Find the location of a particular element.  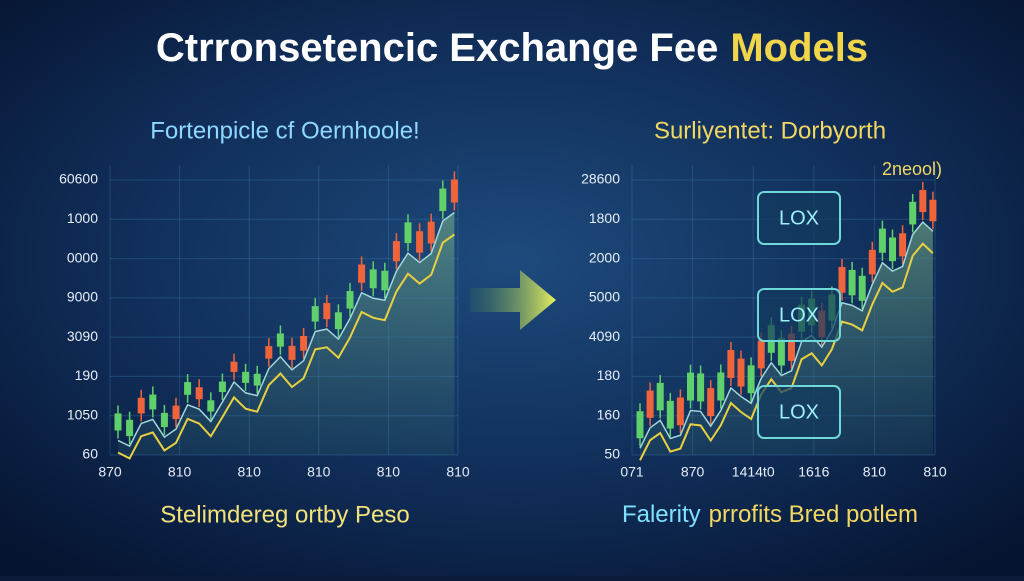

y-label: 190 is located at coordinates (87, 375).